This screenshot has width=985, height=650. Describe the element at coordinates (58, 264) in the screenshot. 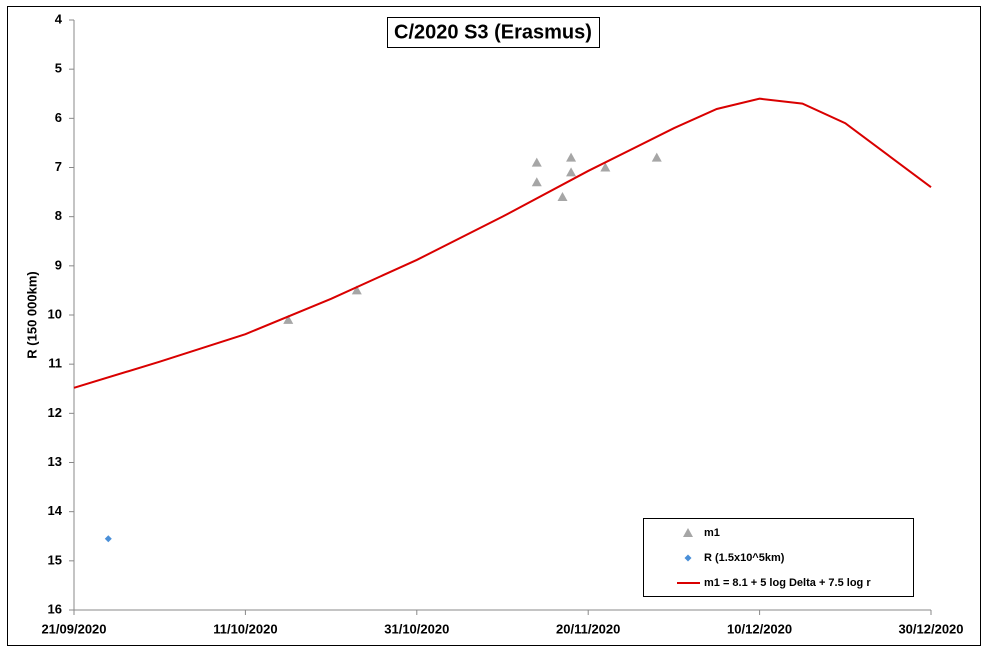

I see `y-tick-label: 9` at that location.